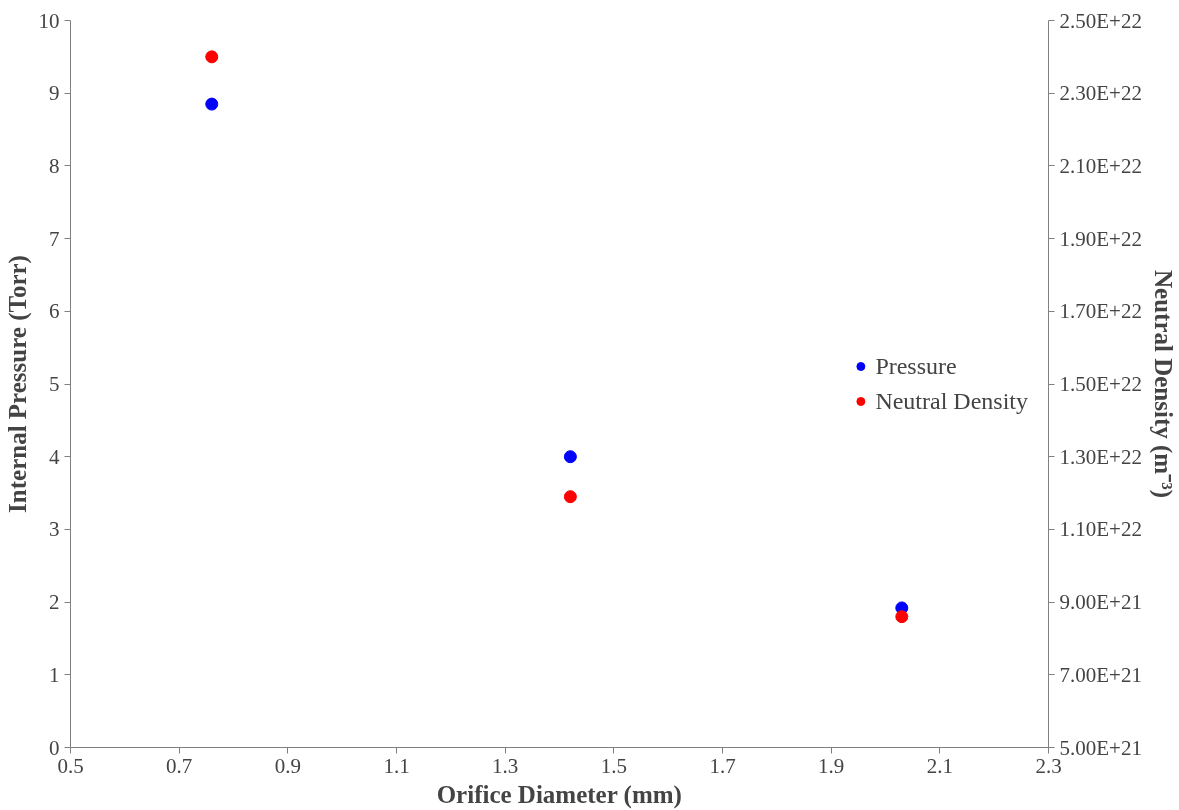 The height and width of the screenshot is (810, 1179). What do you see at coordinates (1100, 165) in the screenshot?
I see `y2-tick-label: 2.10E+22` at bounding box center [1100, 165].